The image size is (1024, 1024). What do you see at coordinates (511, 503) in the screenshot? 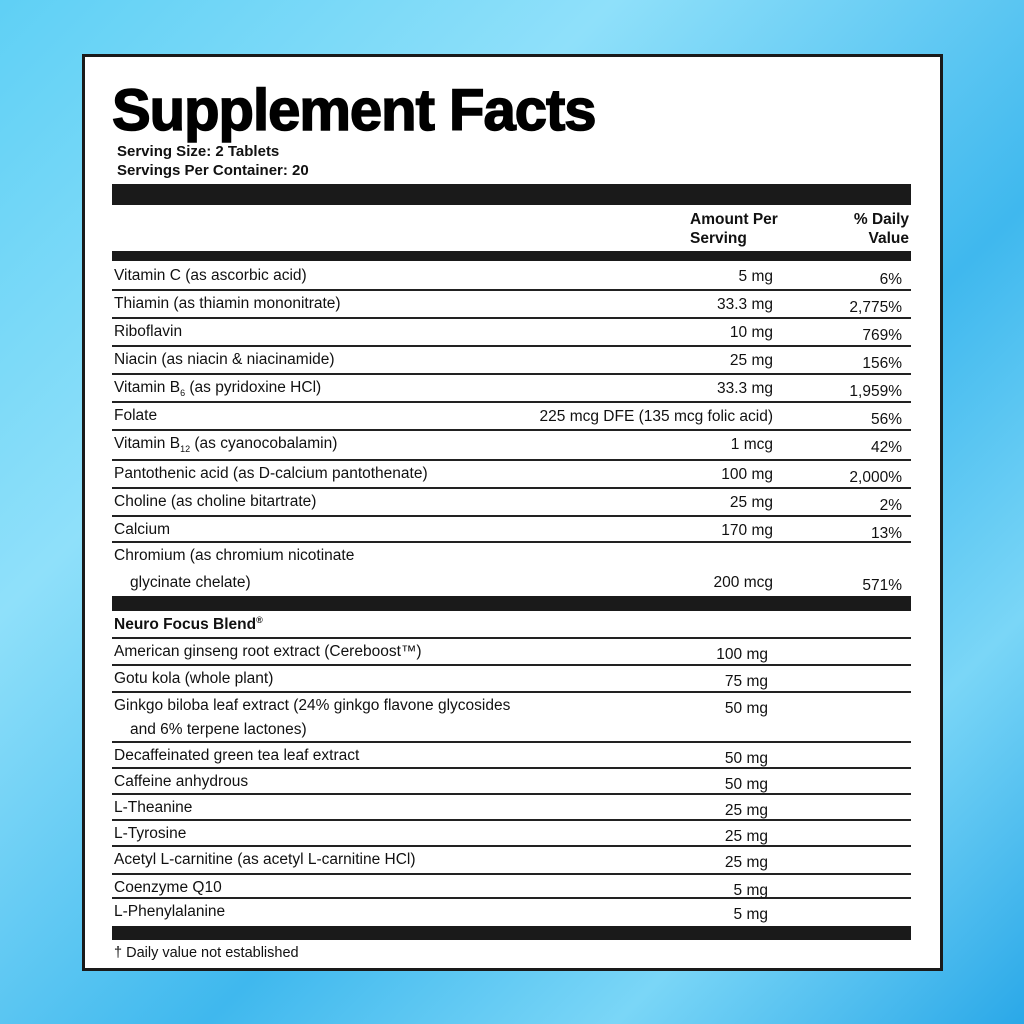
I see `table-row: Choline (as choline bitartrate) 25 mg 2%` at bounding box center [511, 503].